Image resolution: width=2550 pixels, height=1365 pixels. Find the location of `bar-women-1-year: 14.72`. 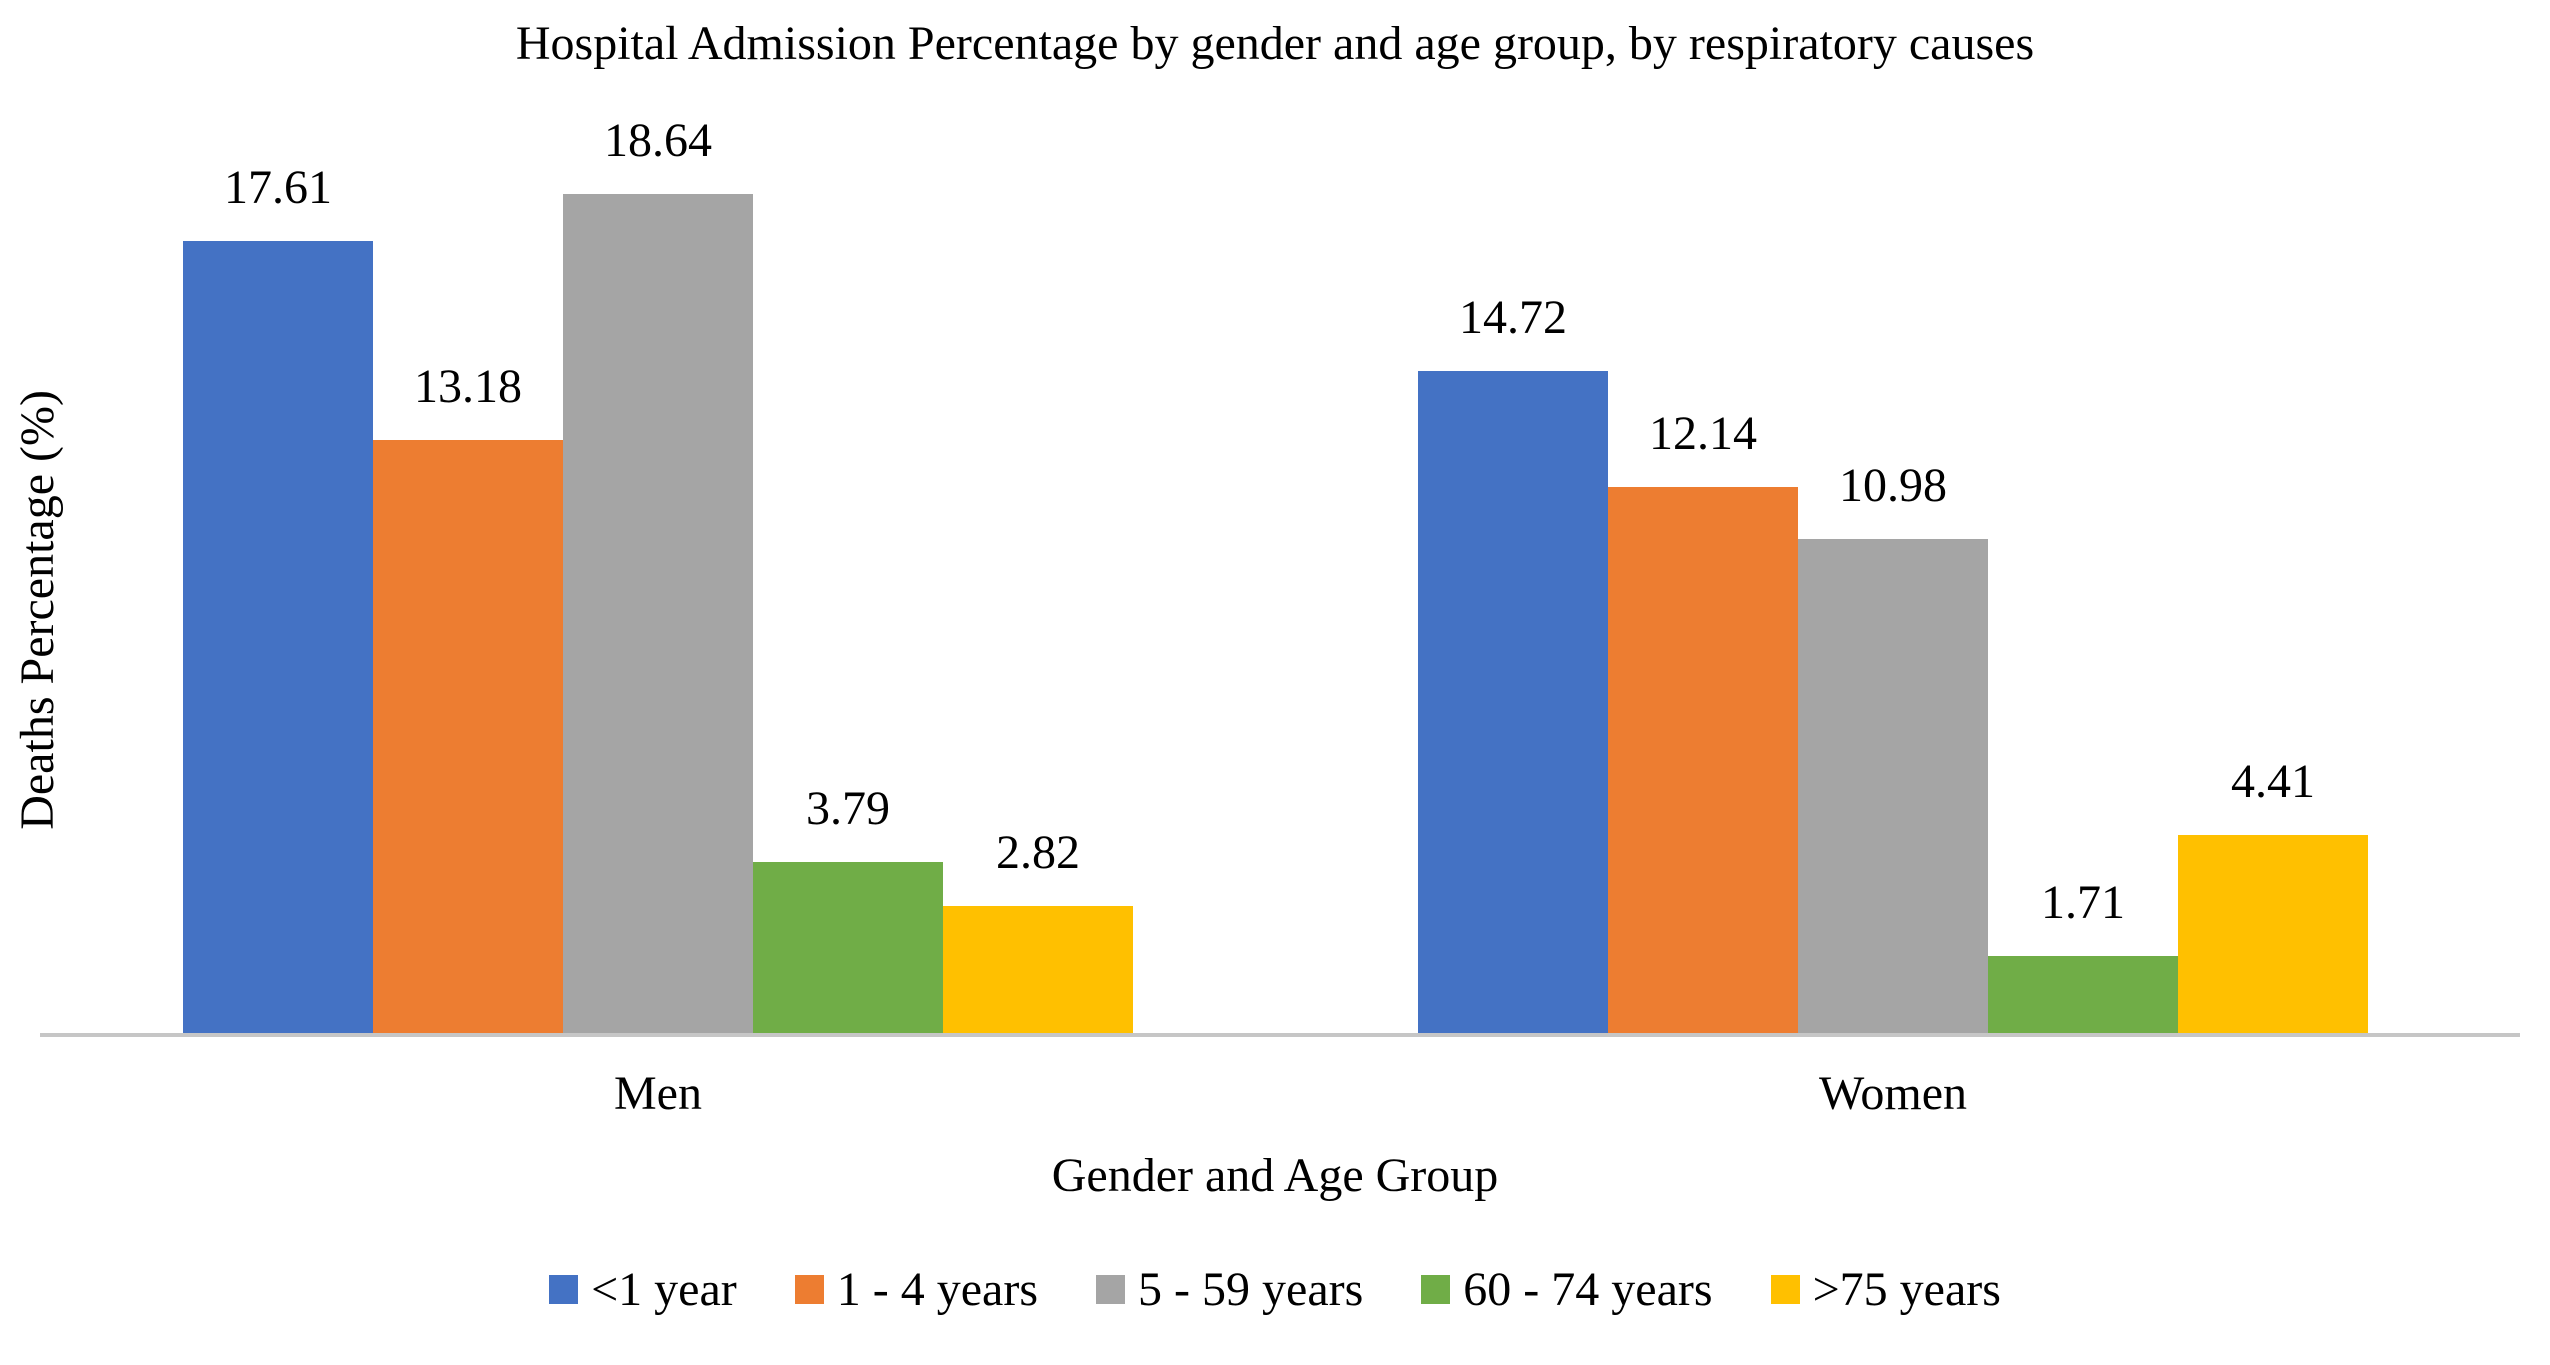

bar-women-1-year: 14.72 is located at coordinates (1513, 662).